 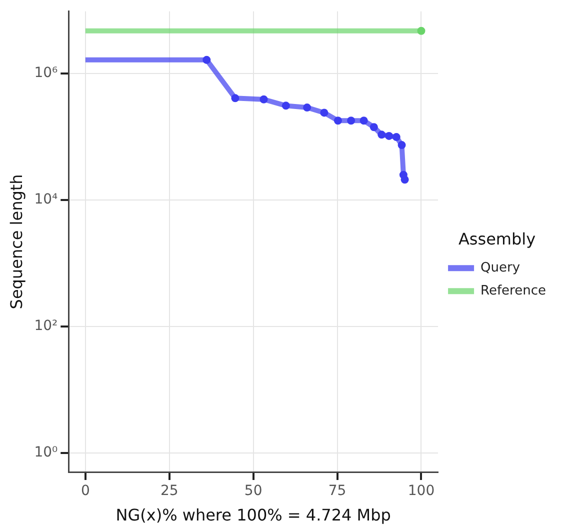 What do you see at coordinates (337, 491) in the screenshot?
I see `x-tick-label: 75` at bounding box center [337, 491].